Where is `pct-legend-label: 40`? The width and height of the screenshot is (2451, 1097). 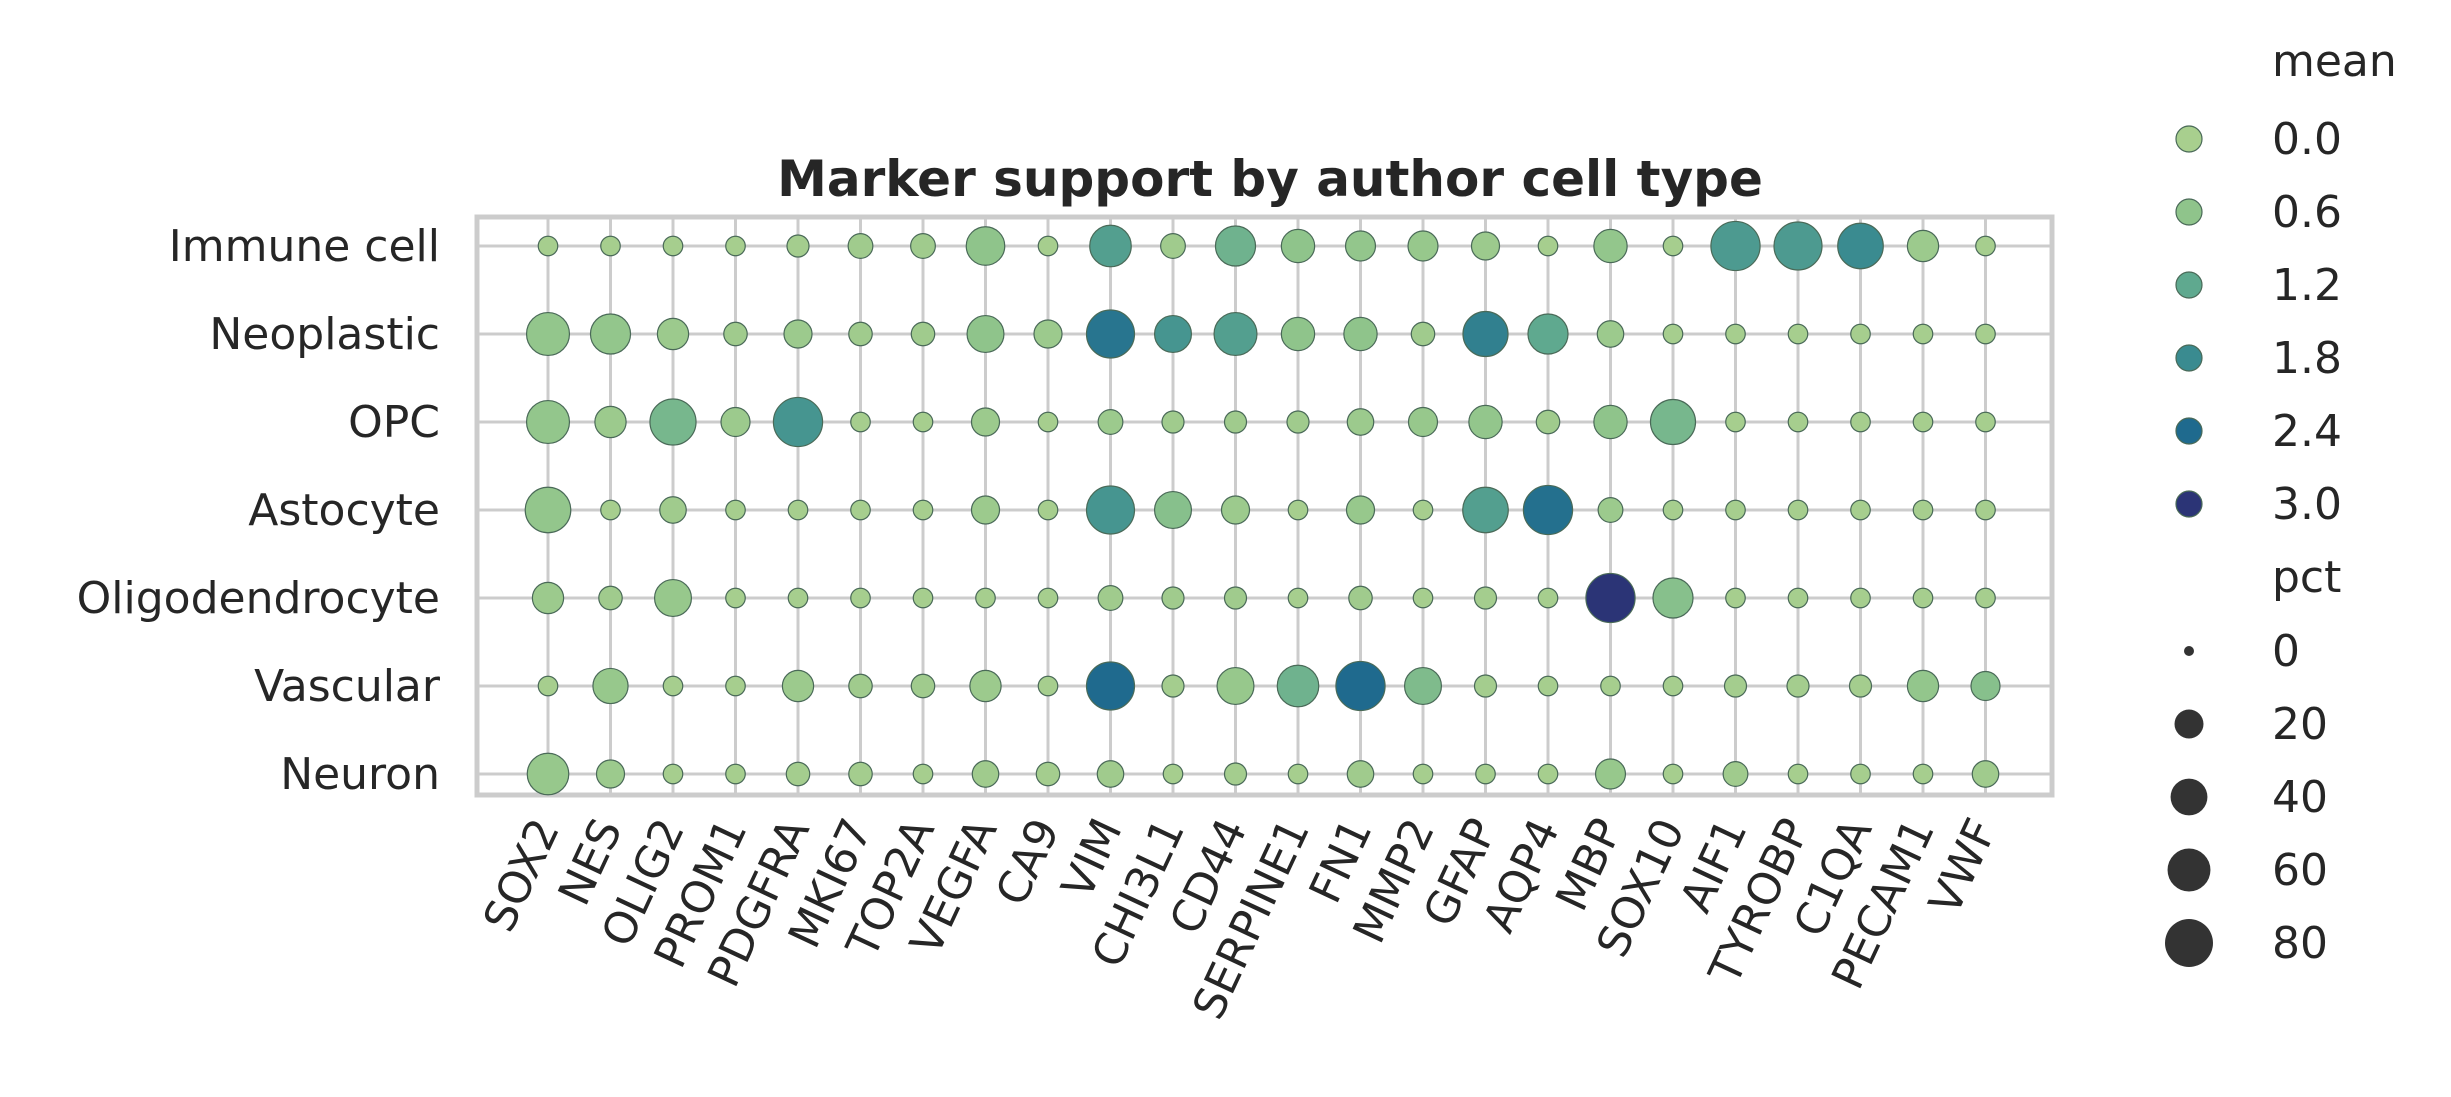 pct-legend-label: 40 is located at coordinates (2300, 797).